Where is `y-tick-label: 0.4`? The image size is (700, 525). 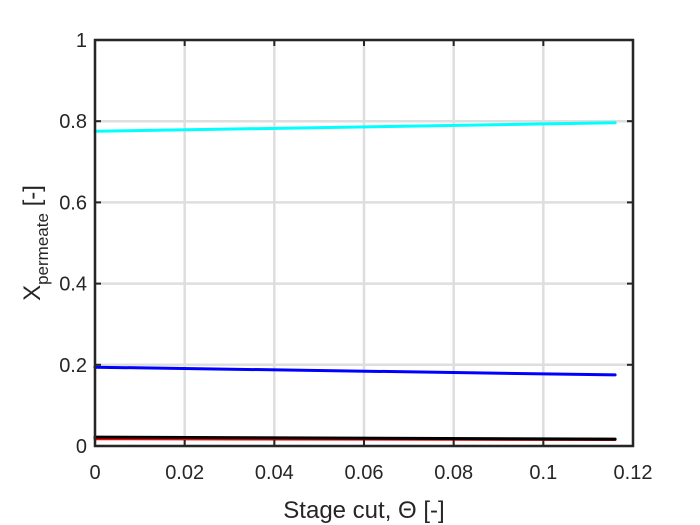
y-tick-label: 0.4 is located at coordinates (73, 285).